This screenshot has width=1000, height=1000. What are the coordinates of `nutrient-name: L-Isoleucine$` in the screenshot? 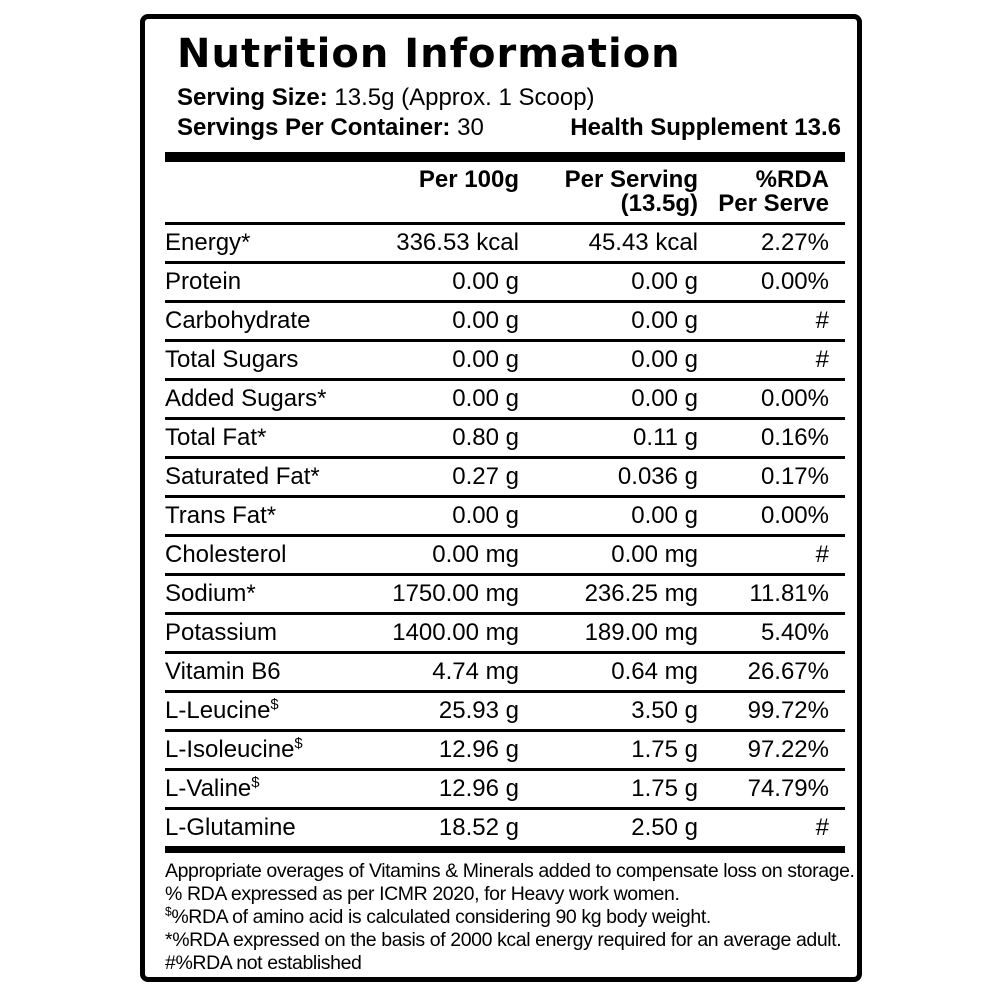 It's located at (234, 749).